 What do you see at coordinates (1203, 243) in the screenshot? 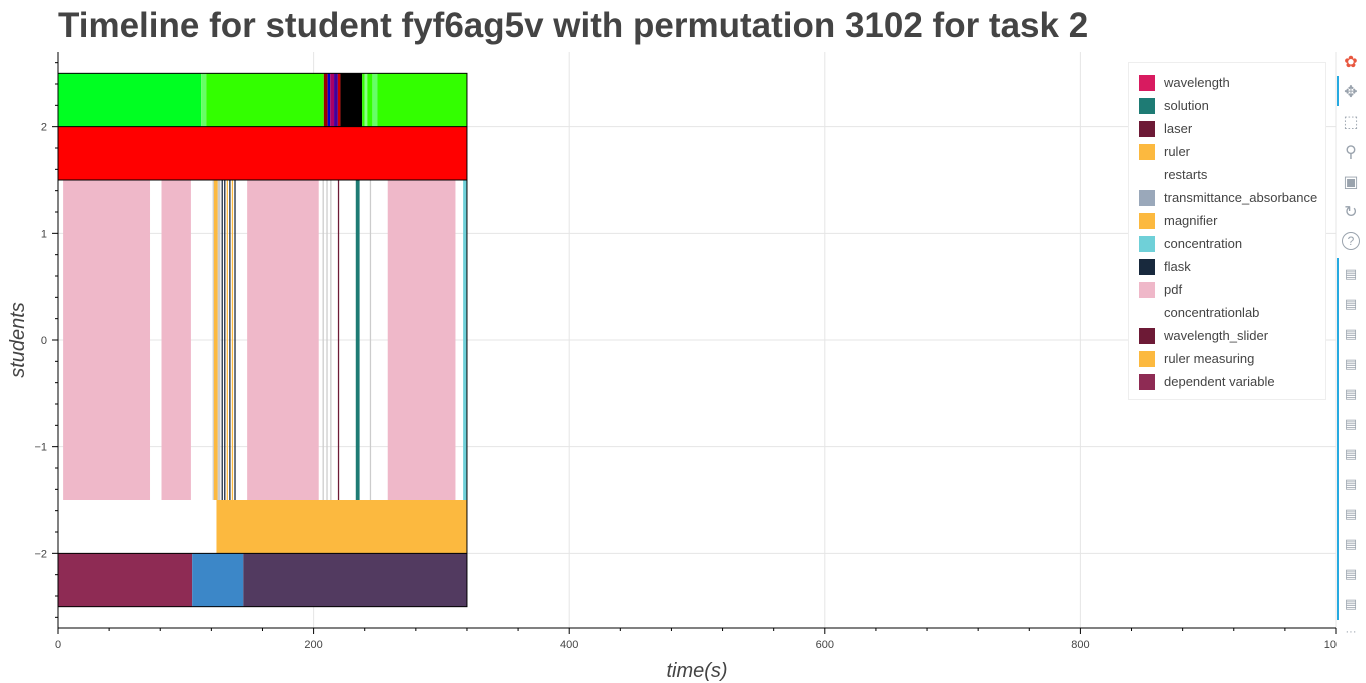
I see `legend-label: concentration` at bounding box center [1203, 243].